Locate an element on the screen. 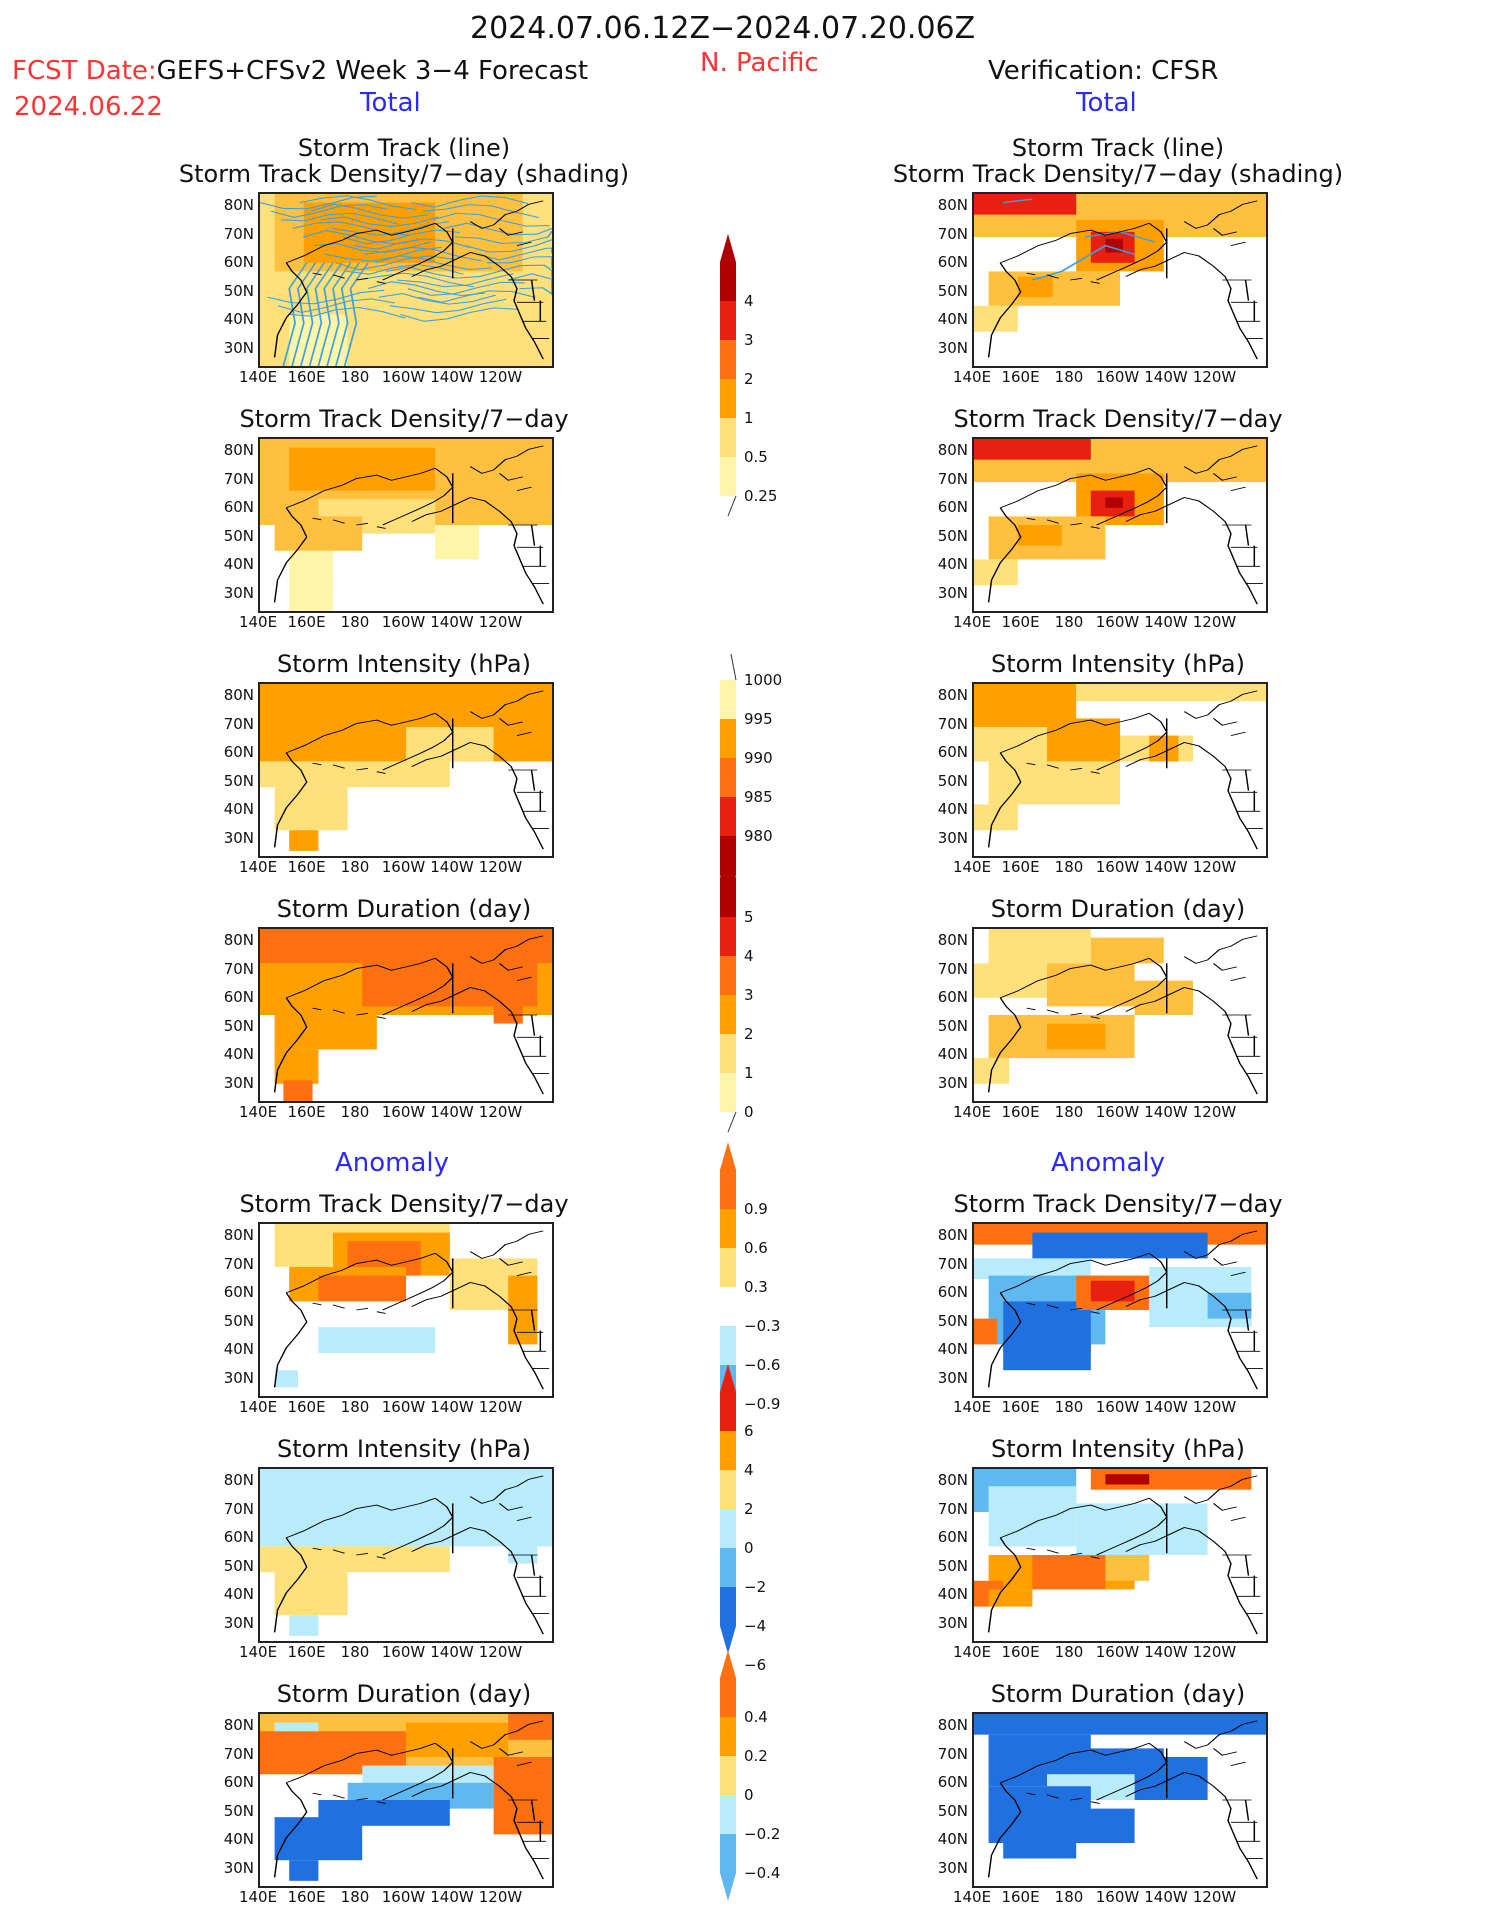 Image resolution: width=1487 pixels, height=1925 pixels. map-l6 is located at coordinates (406, 1800).